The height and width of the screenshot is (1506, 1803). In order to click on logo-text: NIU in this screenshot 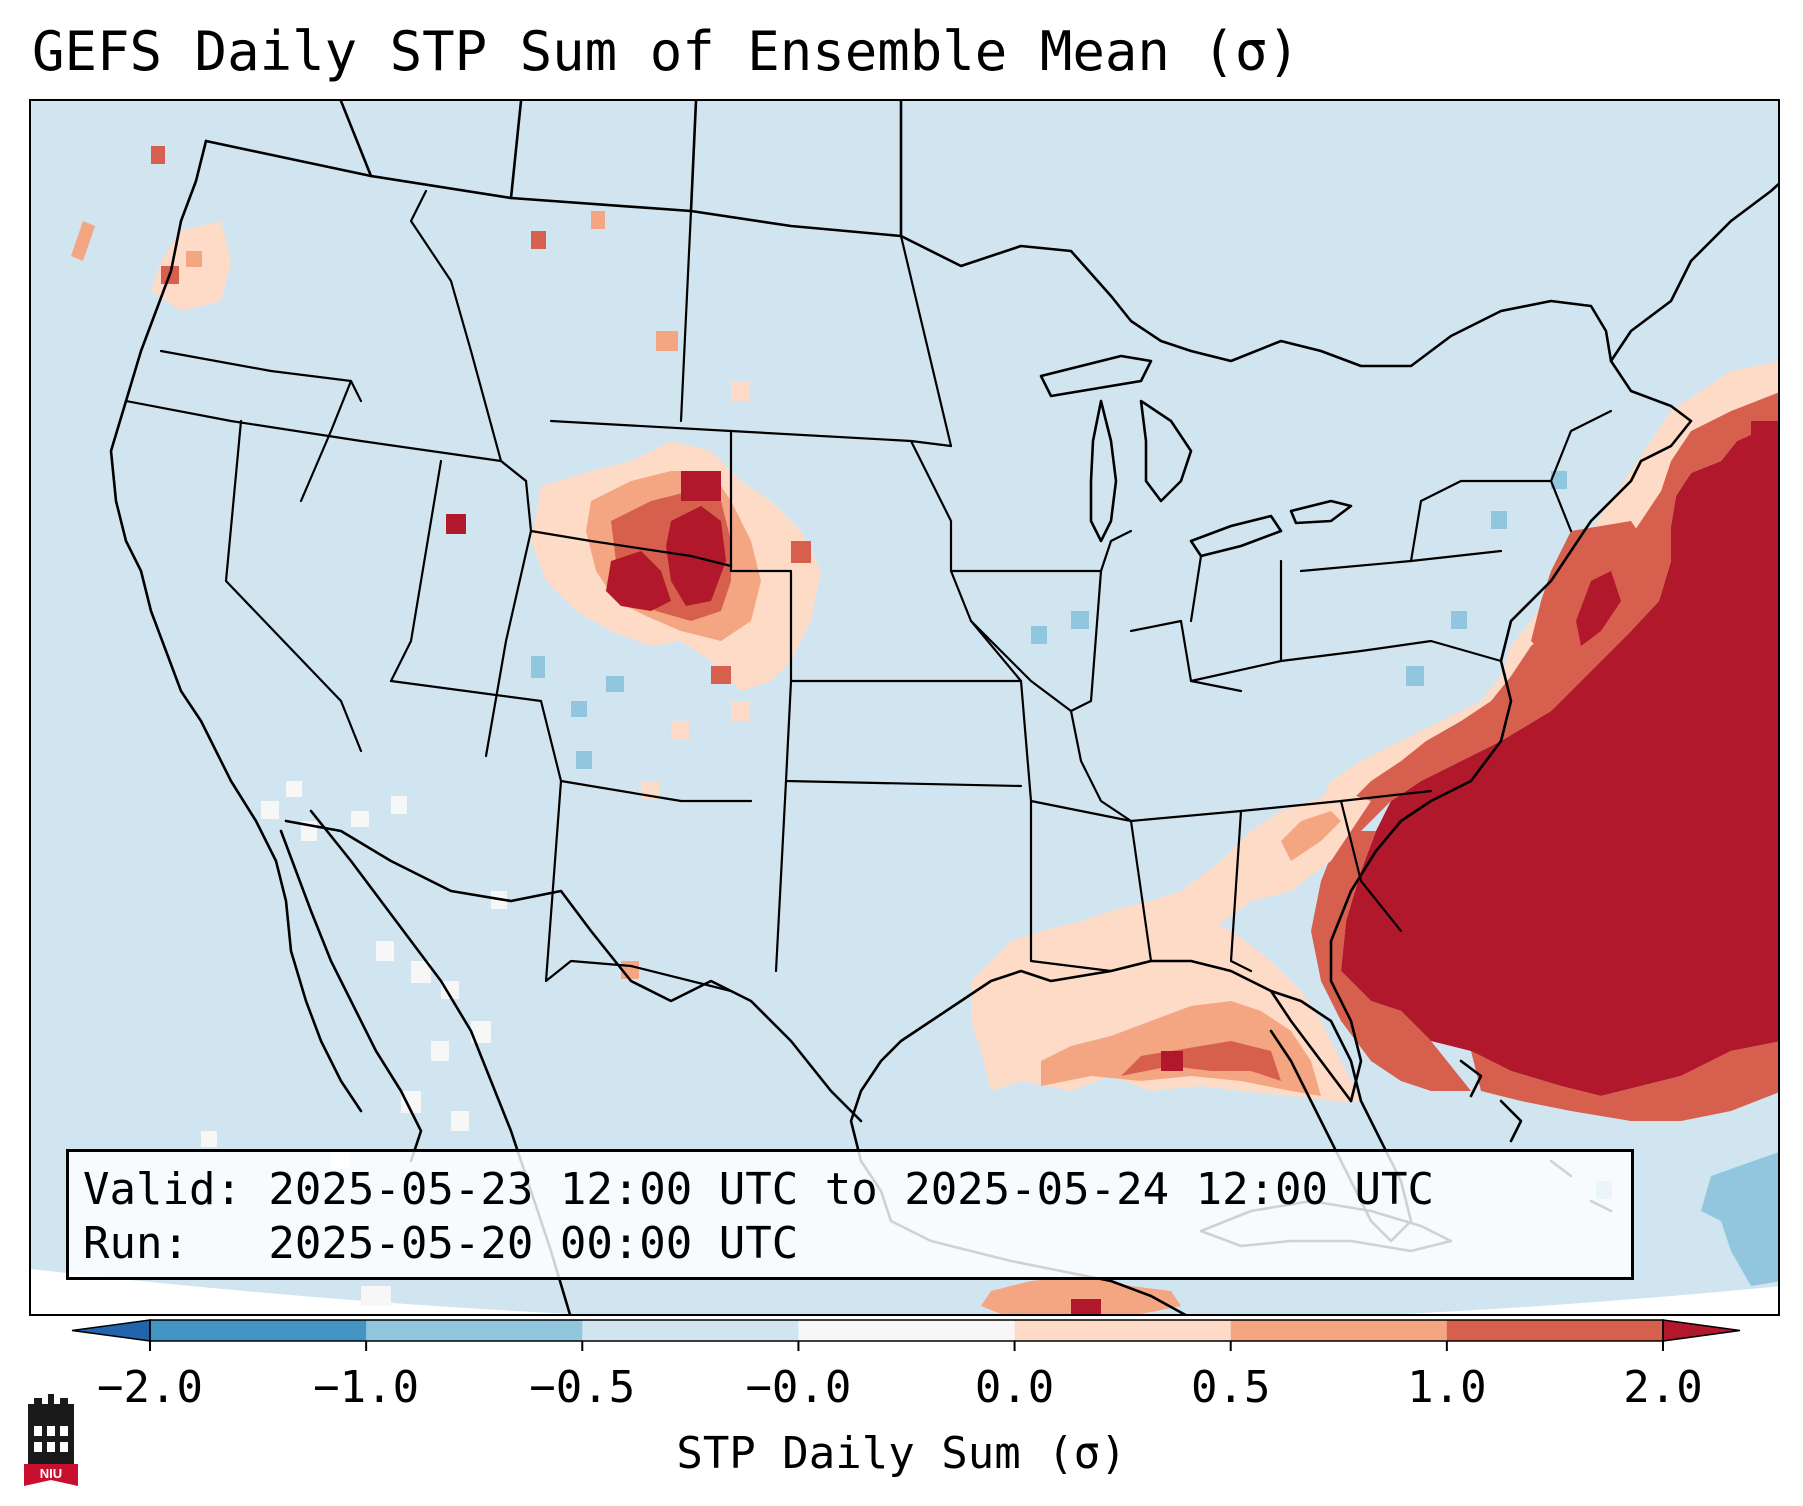, I will do `click(51, 1473)`.